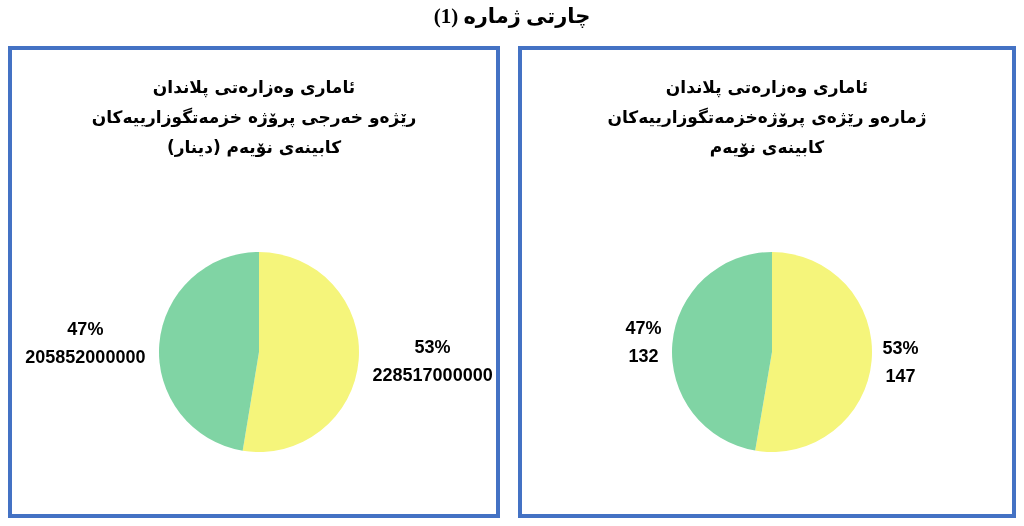  What do you see at coordinates (512, 16) in the screenshot?
I see `text: چارتی ژمارە (1)` at bounding box center [512, 16].